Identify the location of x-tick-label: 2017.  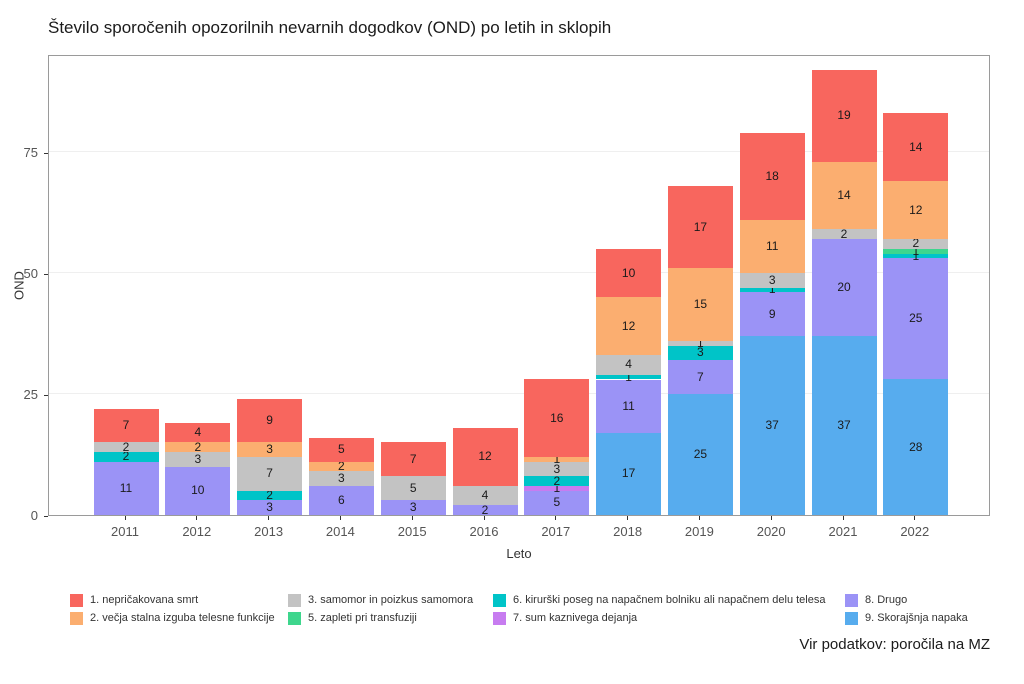
(556, 531).